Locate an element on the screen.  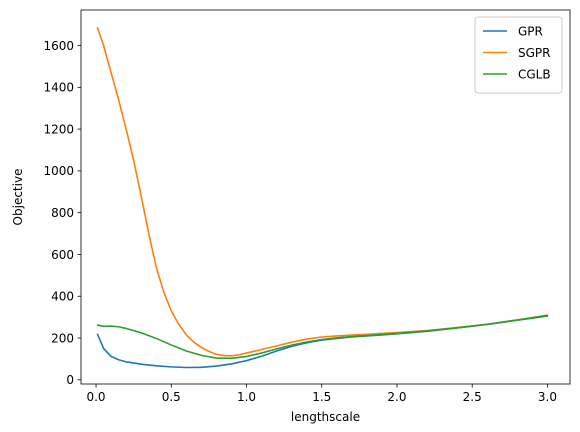
y-axis-ticks: 0 200 400 600 800 1000 1200 1400 1600 is located at coordinates (62, 213).